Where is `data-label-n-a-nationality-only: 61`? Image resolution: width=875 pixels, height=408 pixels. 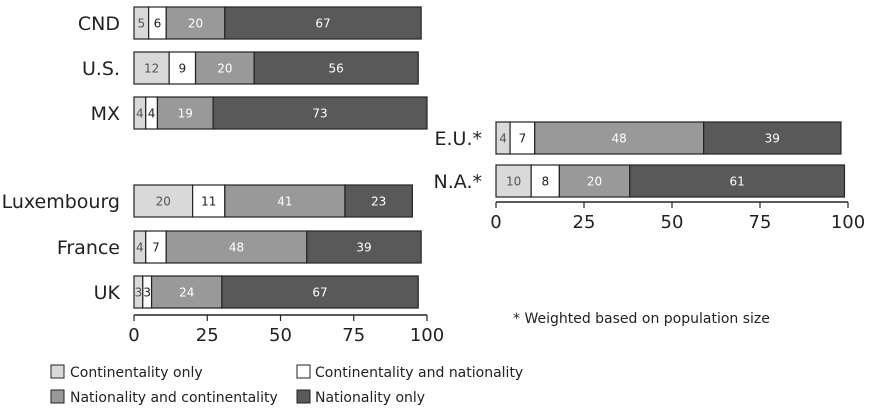 data-label-n-a-nationality-only: 61 is located at coordinates (736, 182).